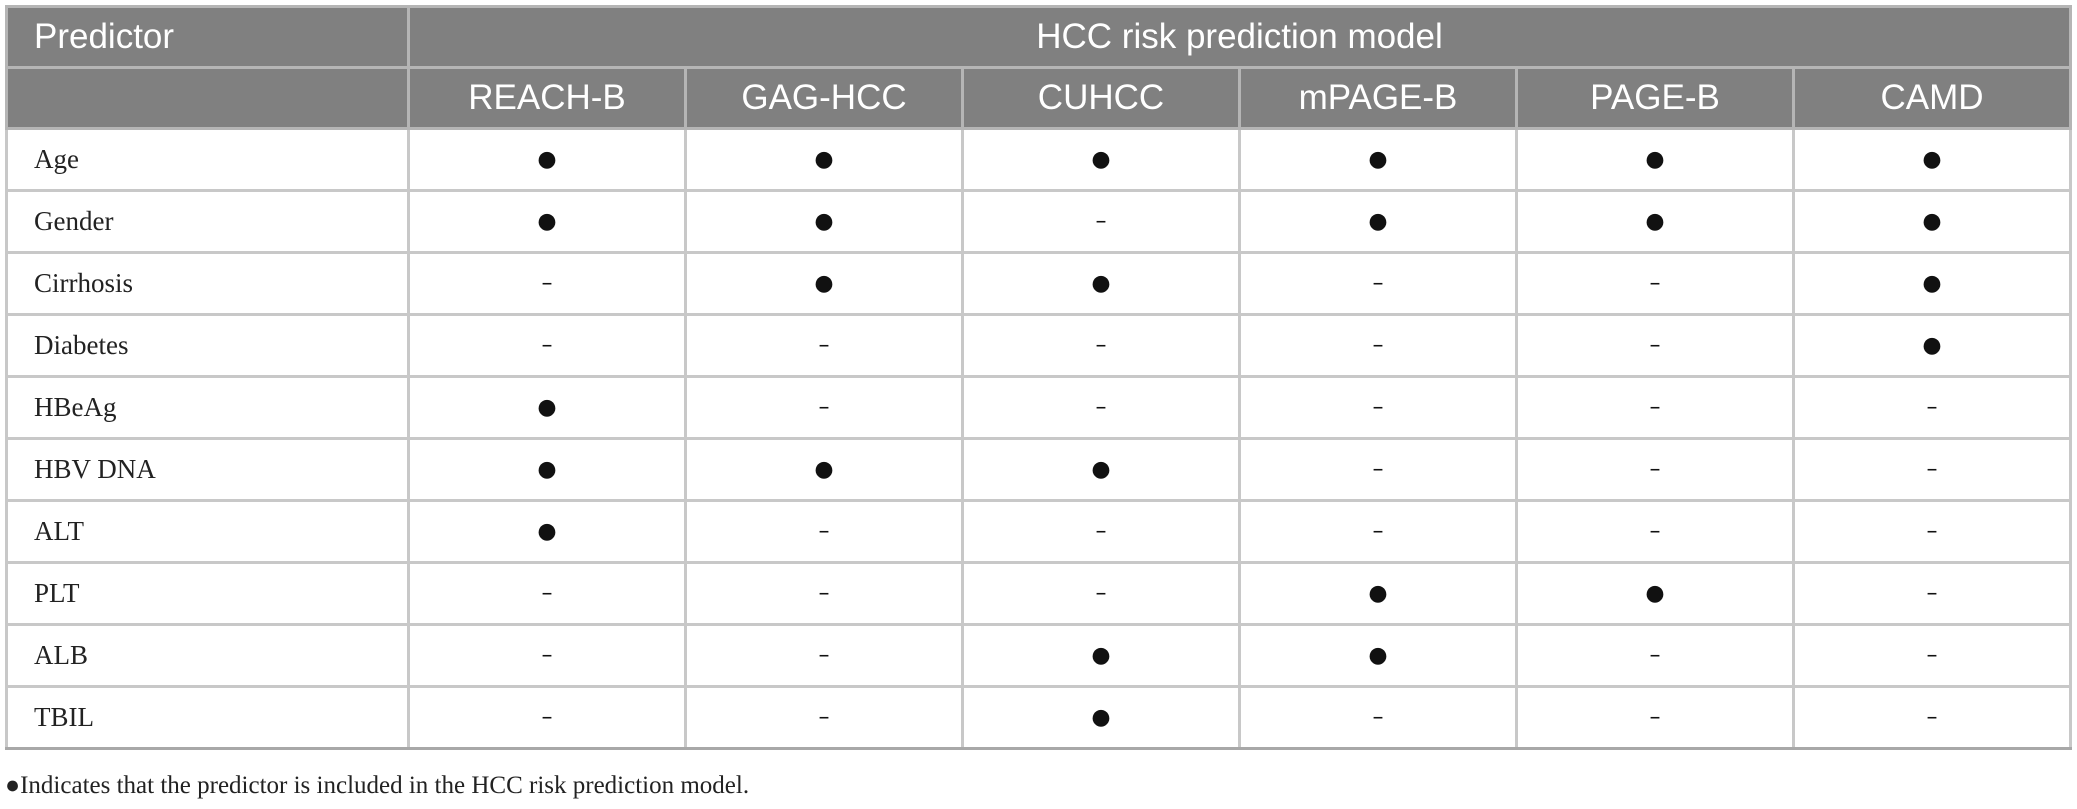  What do you see at coordinates (207, 655) in the screenshot?
I see `predictor-cell: ALB` at bounding box center [207, 655].